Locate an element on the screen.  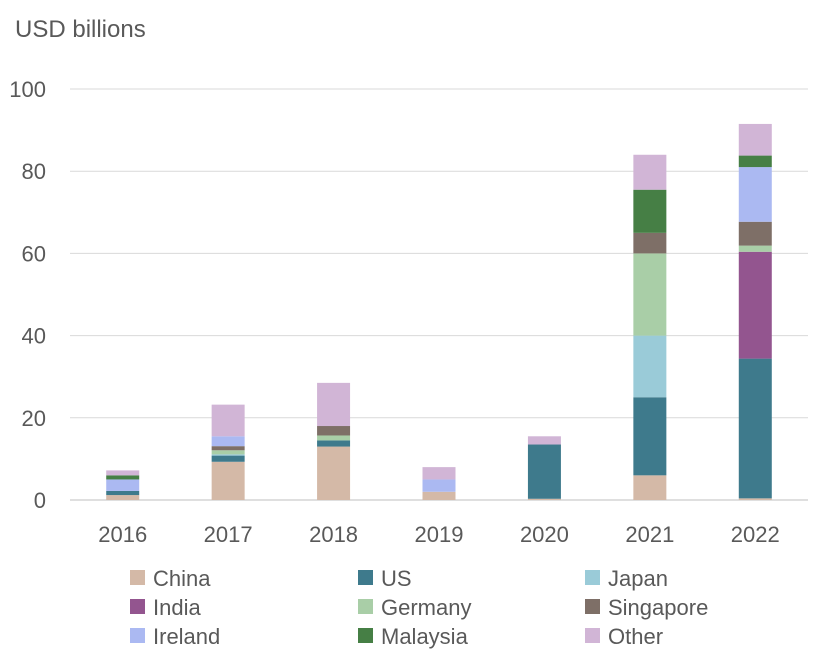
y-tick-label: 60 is located at coordinates (34, 253).